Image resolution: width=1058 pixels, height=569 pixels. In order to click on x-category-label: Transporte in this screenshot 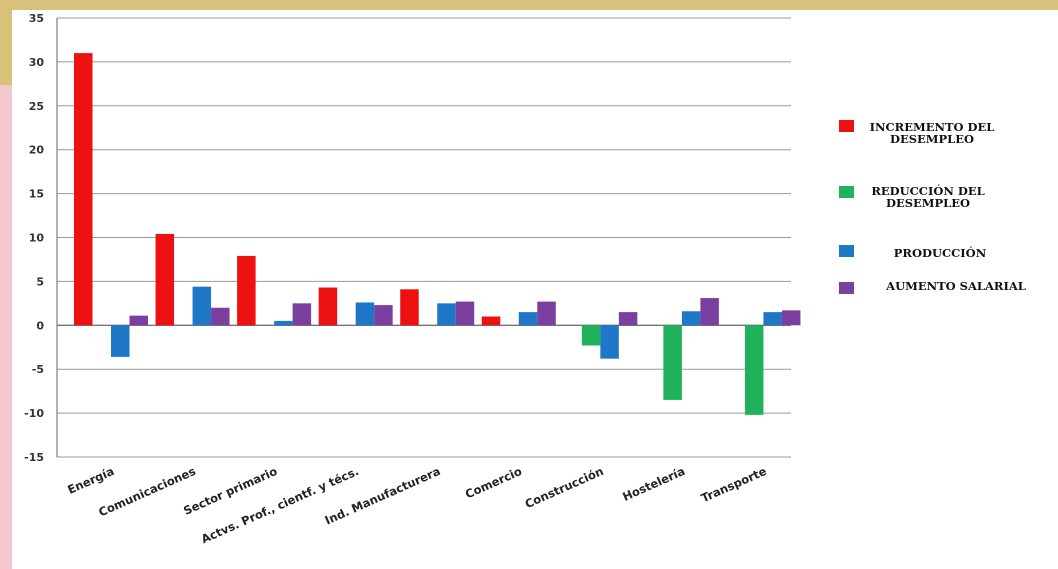, I will do `click(734, 484)`.